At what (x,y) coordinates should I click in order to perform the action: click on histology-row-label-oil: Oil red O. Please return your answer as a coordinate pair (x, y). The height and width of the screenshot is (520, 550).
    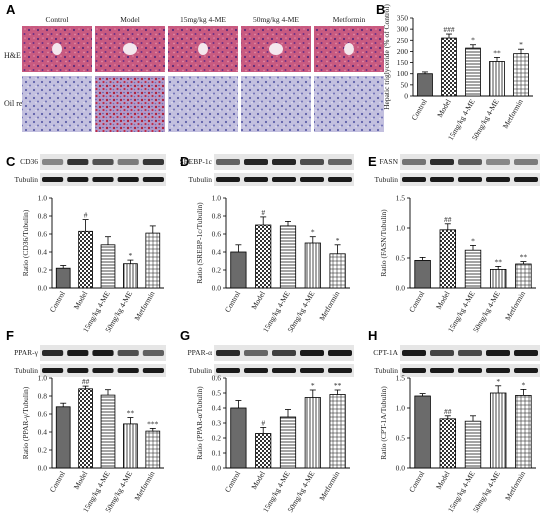
    Looking at the image, I should click on (19, 103).